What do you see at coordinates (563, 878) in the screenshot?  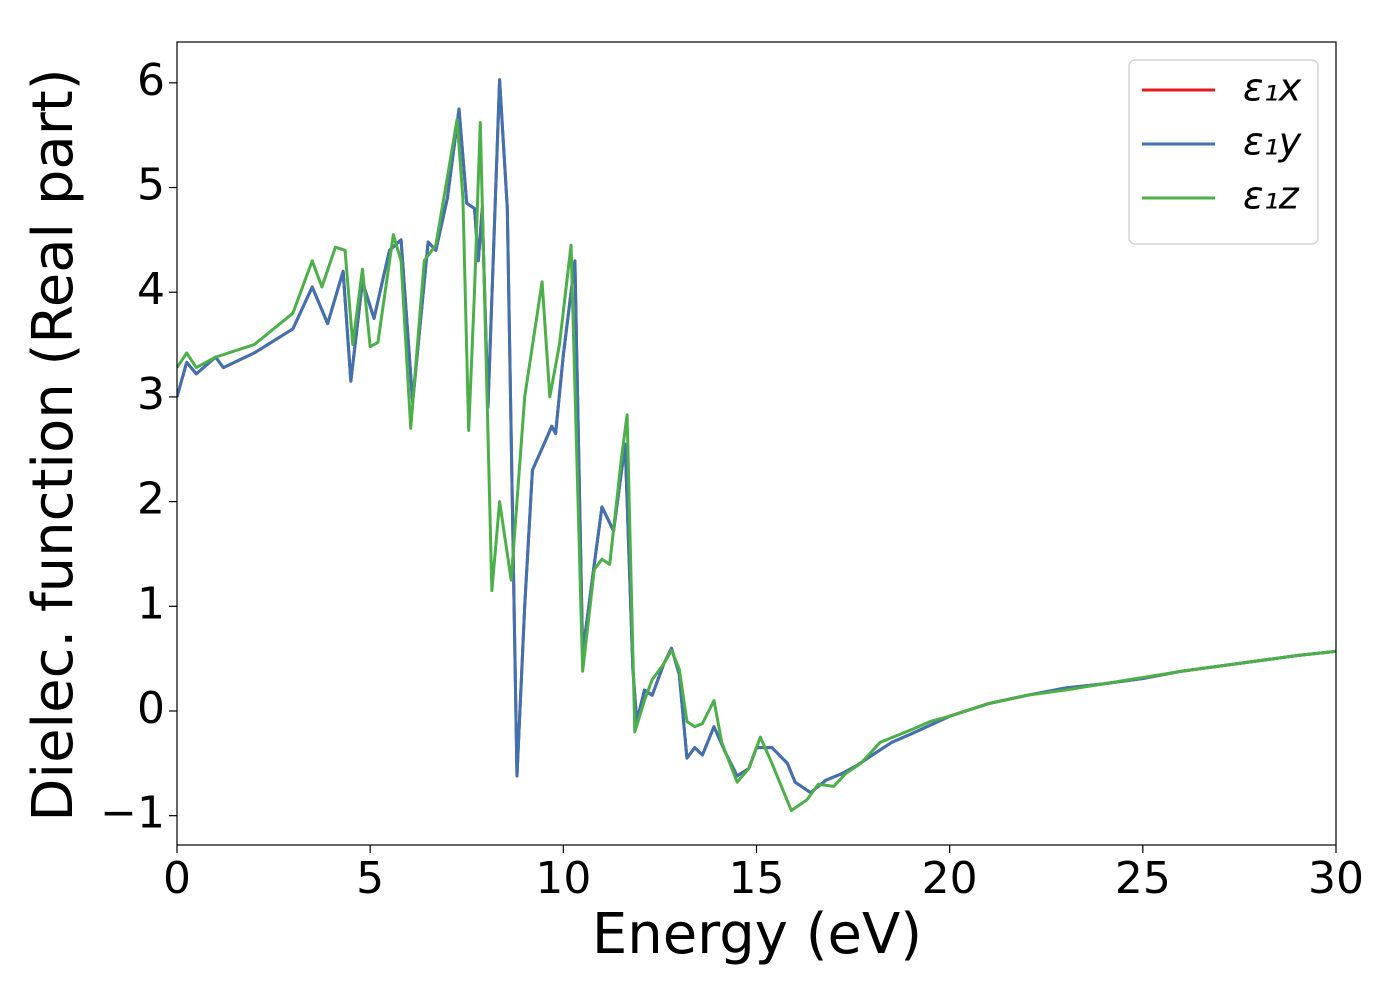 I see `x-tick-label: 10` at bounding box center [563, 878].